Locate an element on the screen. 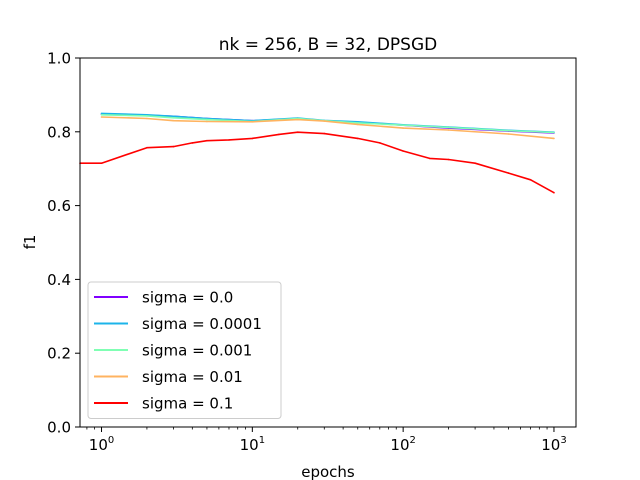 The height and width of the screenshot is (480, 640). x-ticks: 10⁰ 10¹ 10² 10³ is located at coordinates (326, 440).